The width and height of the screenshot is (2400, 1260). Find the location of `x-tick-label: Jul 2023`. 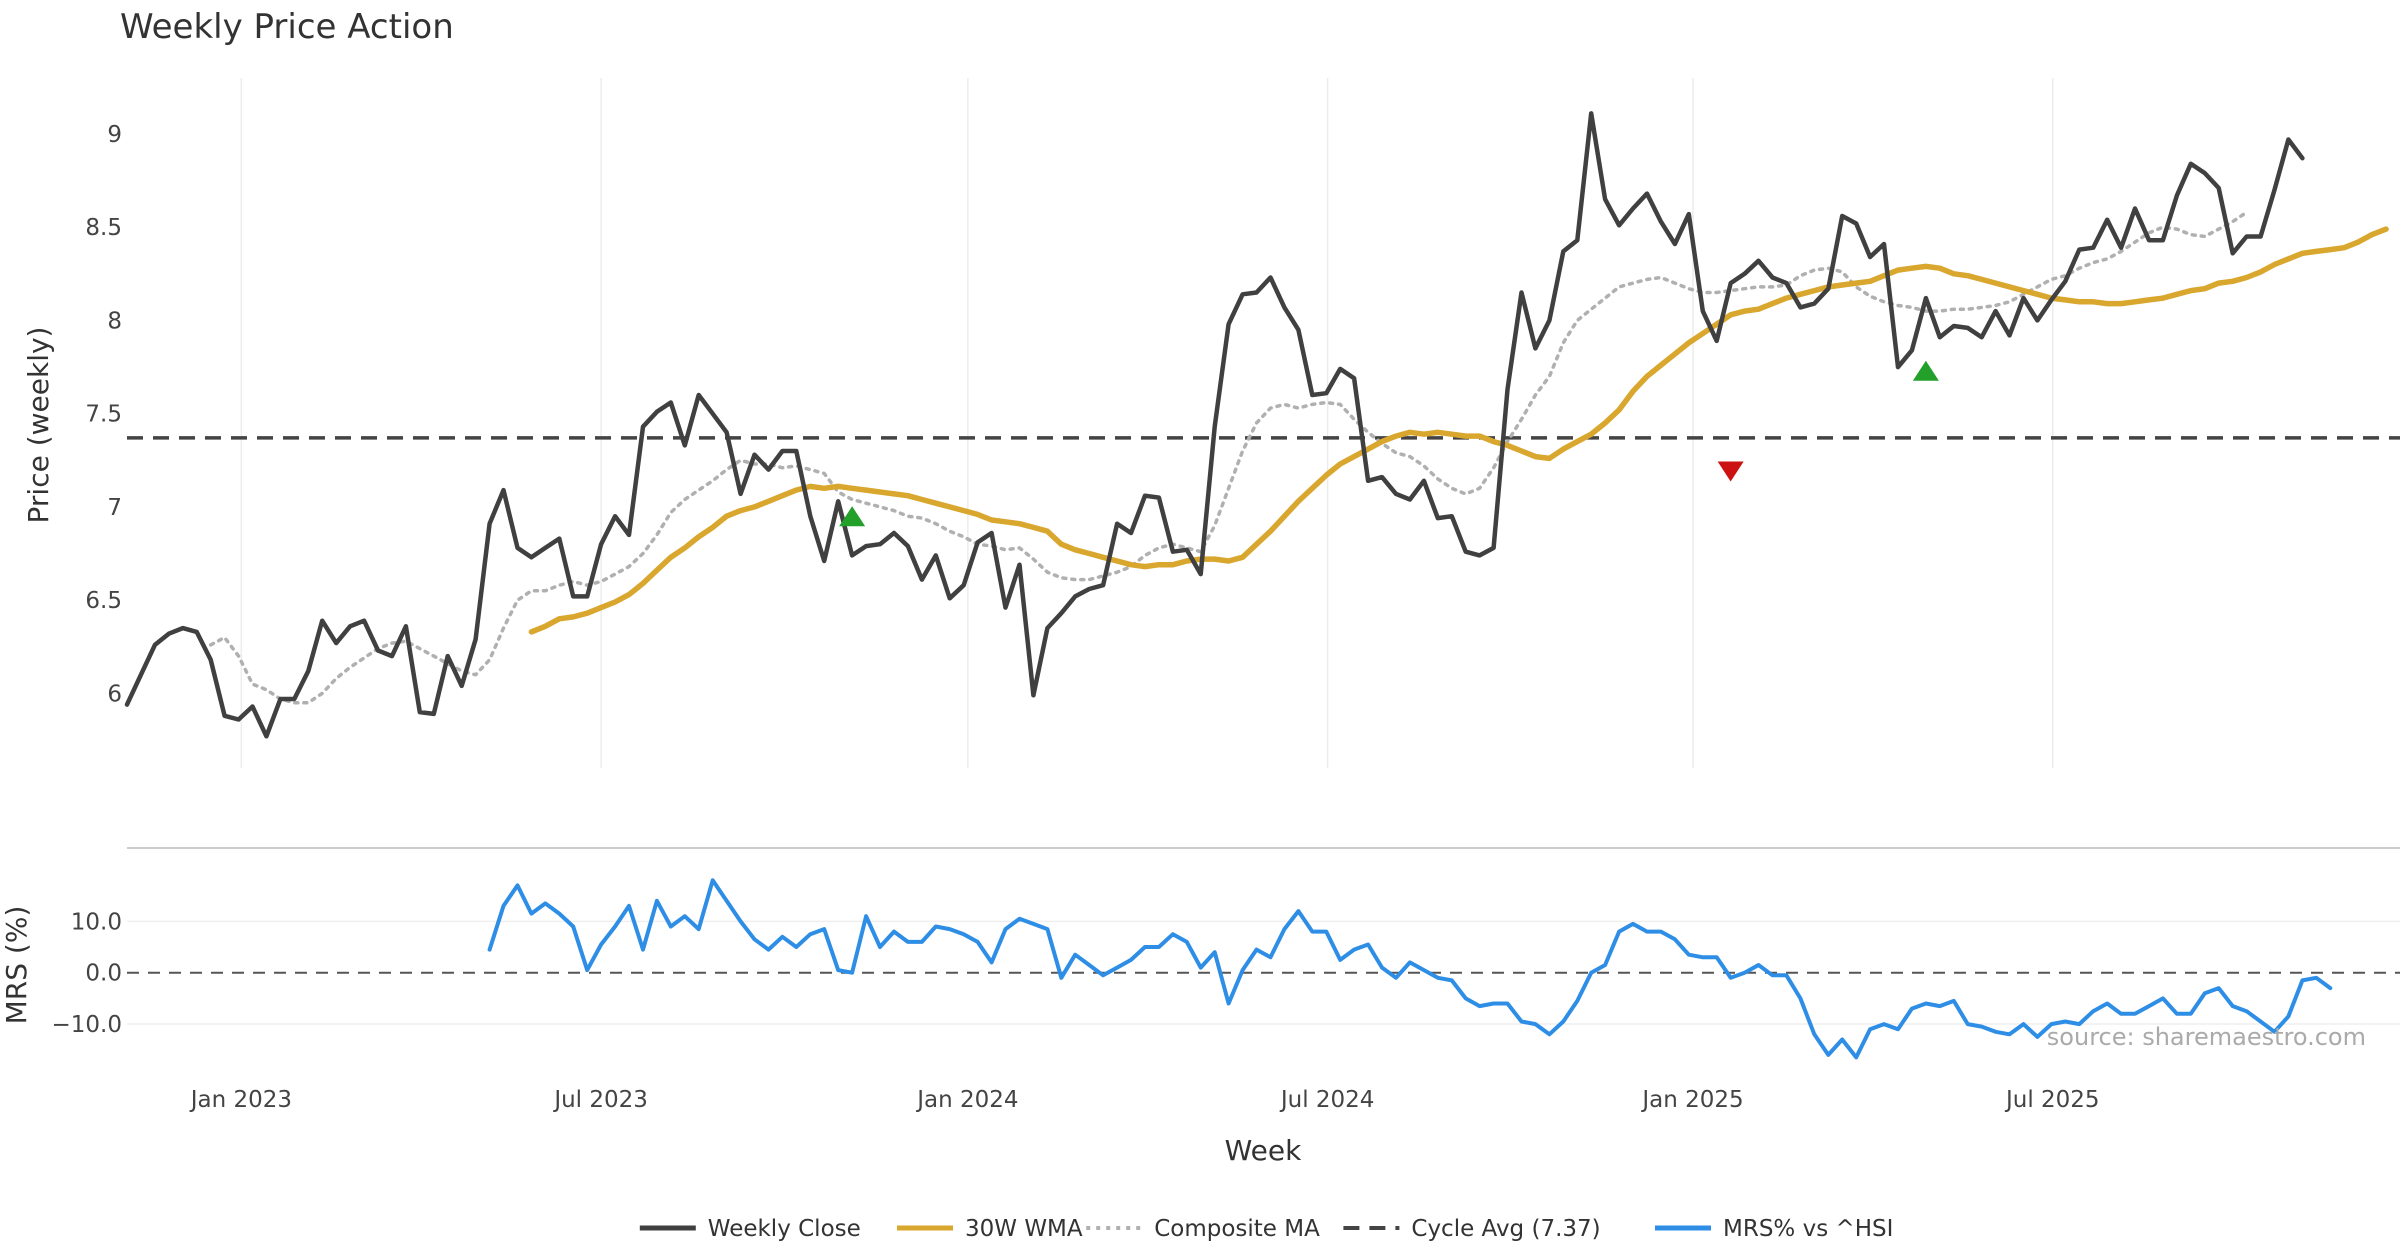

x-tick-label: Jul 2023 is located at coordinates (600, 1100).